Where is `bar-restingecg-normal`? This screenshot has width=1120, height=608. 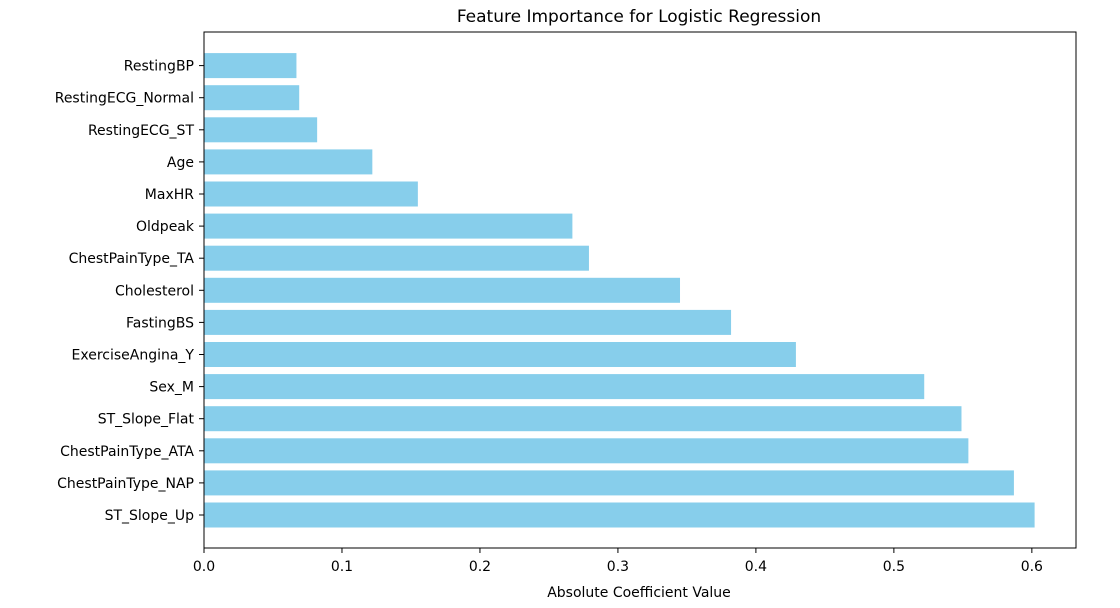
bar-restingecg-normal is located at coordinates (252, 98).